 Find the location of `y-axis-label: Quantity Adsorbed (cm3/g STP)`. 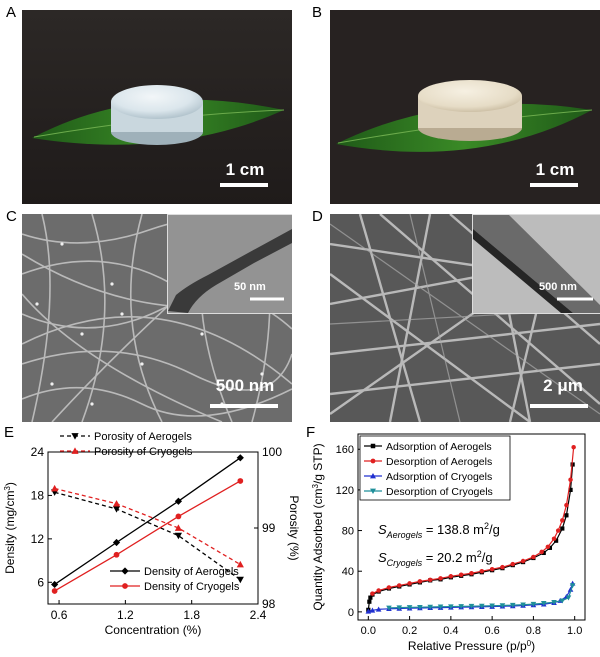

y-axis-label: Quantity Adsorbed (cm3/g STP) is located at coordinates (318, 526).